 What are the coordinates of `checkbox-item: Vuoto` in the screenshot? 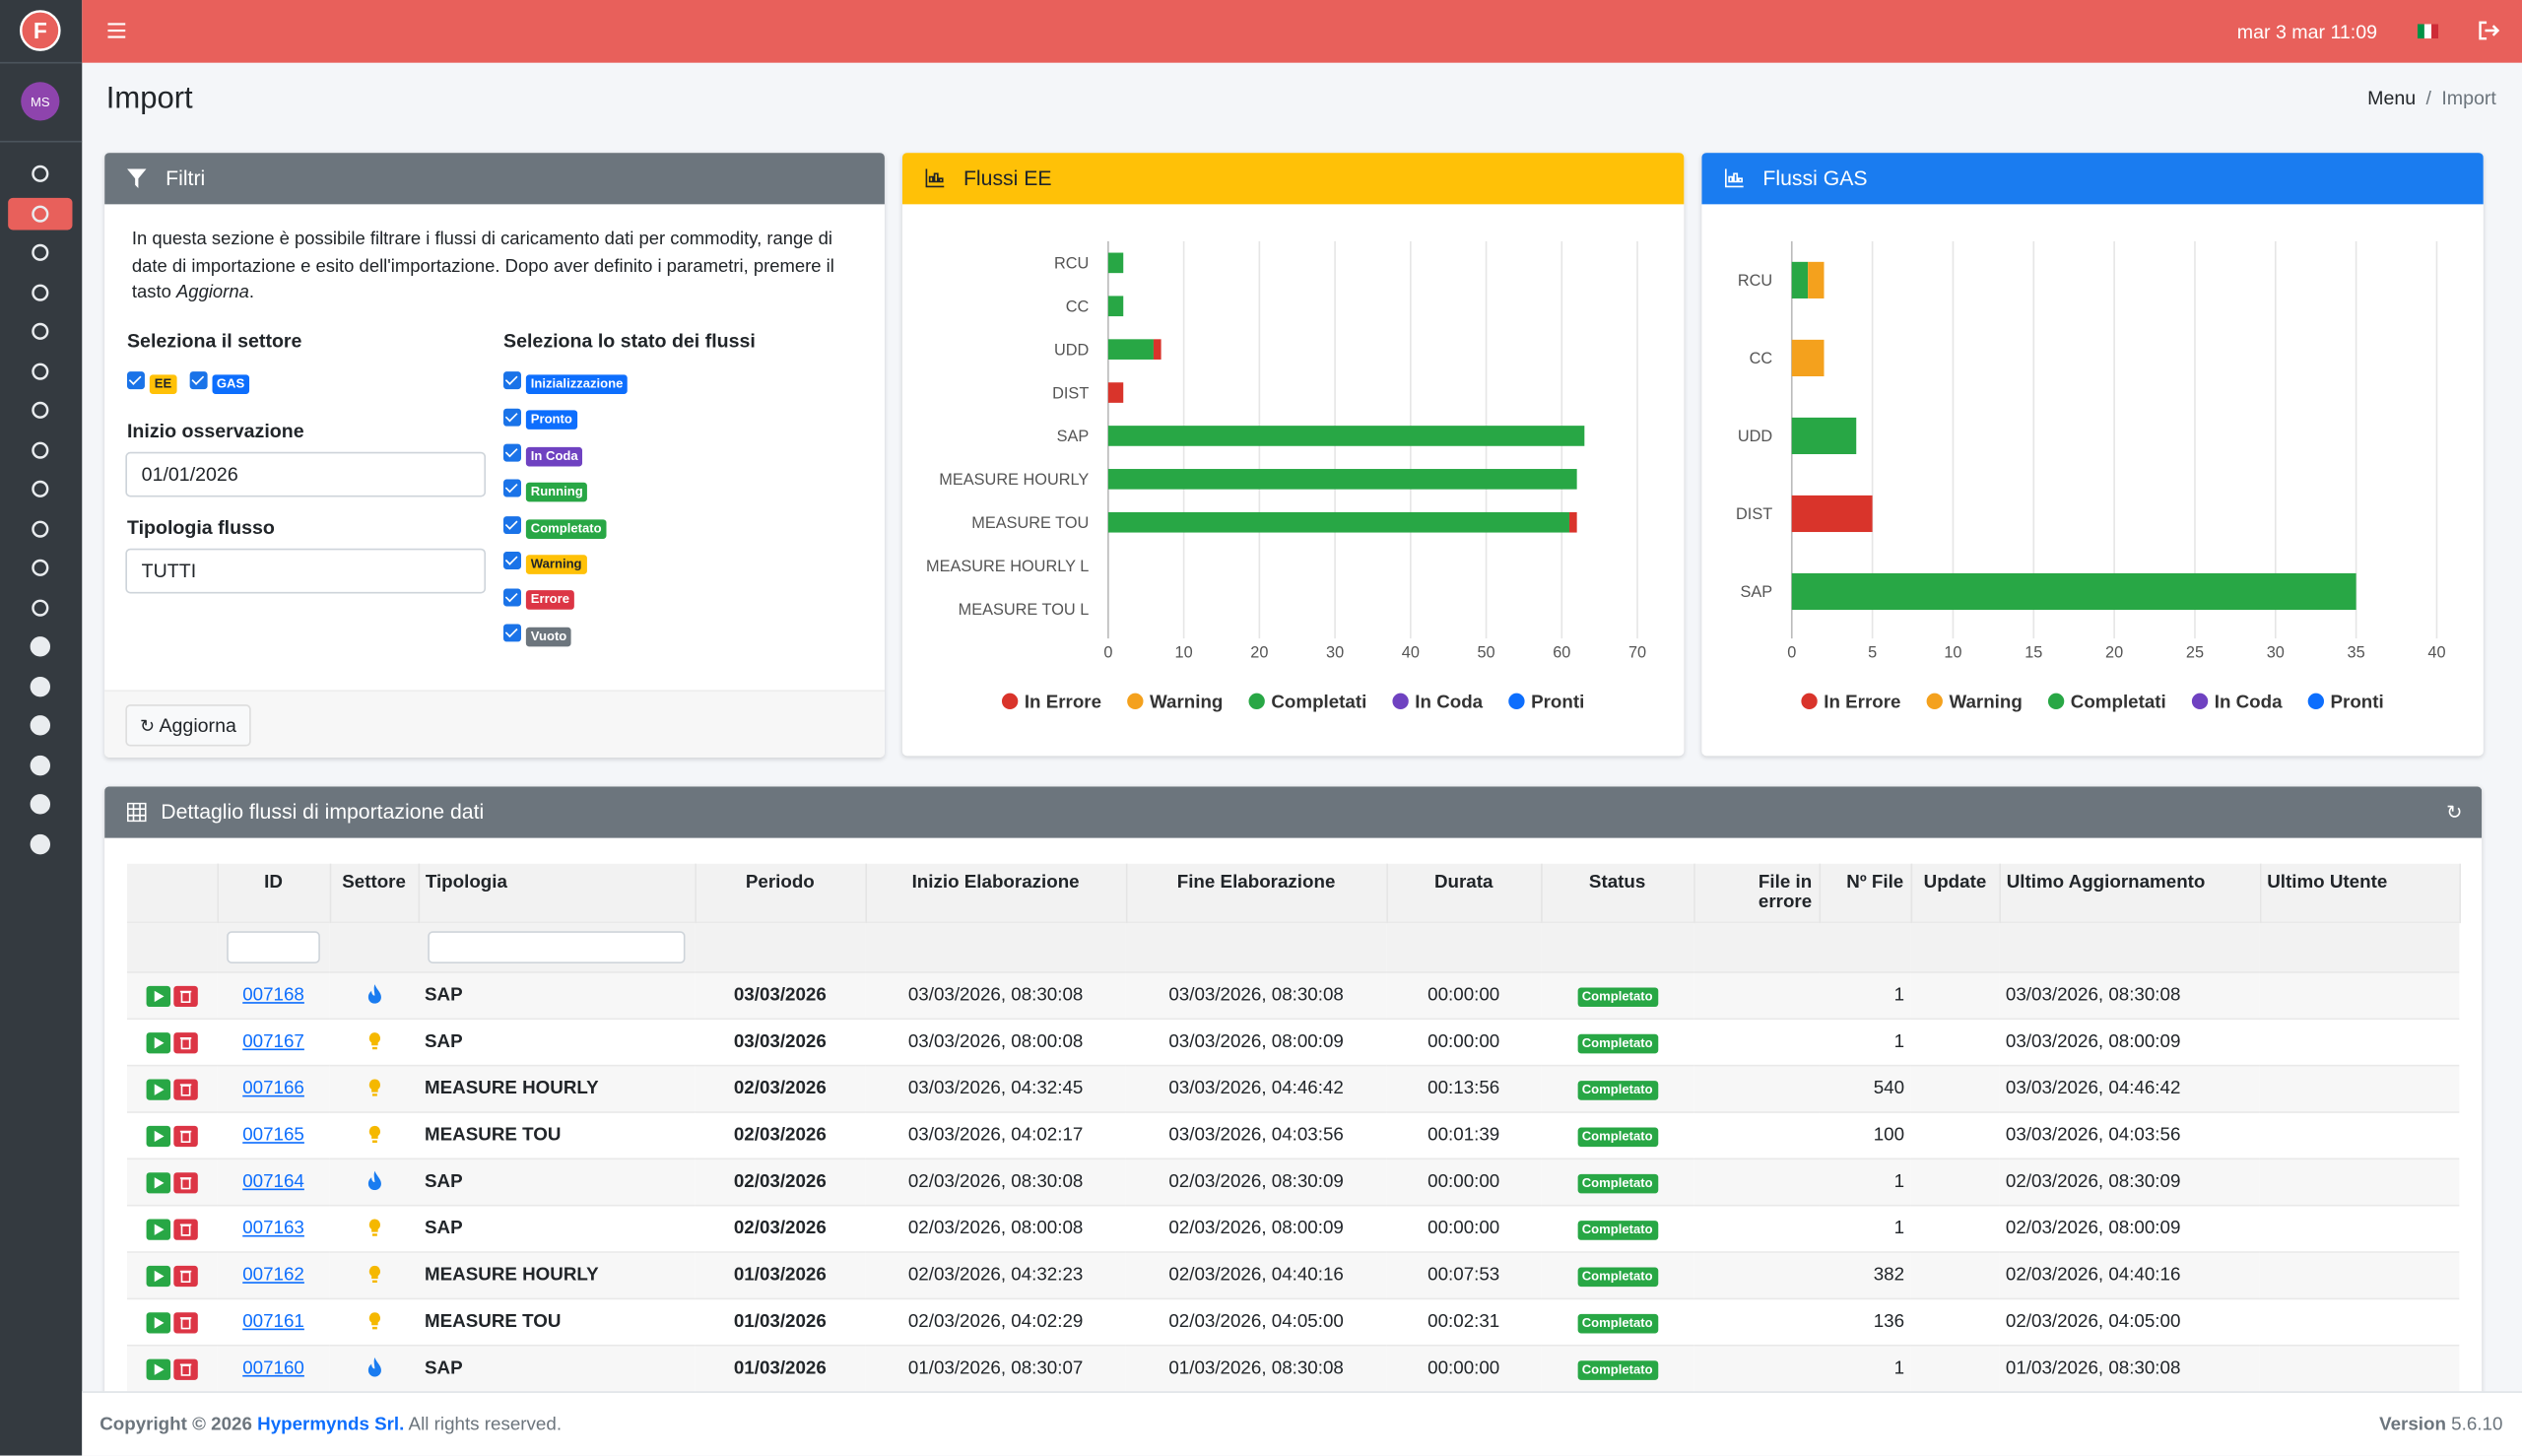 It's located at (565, 637).